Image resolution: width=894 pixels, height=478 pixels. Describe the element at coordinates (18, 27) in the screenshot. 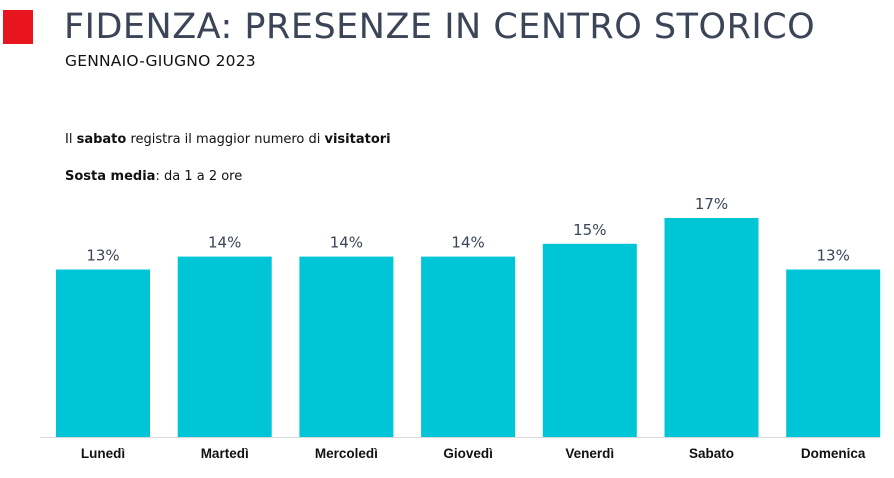

I see `accent-square` at that location.